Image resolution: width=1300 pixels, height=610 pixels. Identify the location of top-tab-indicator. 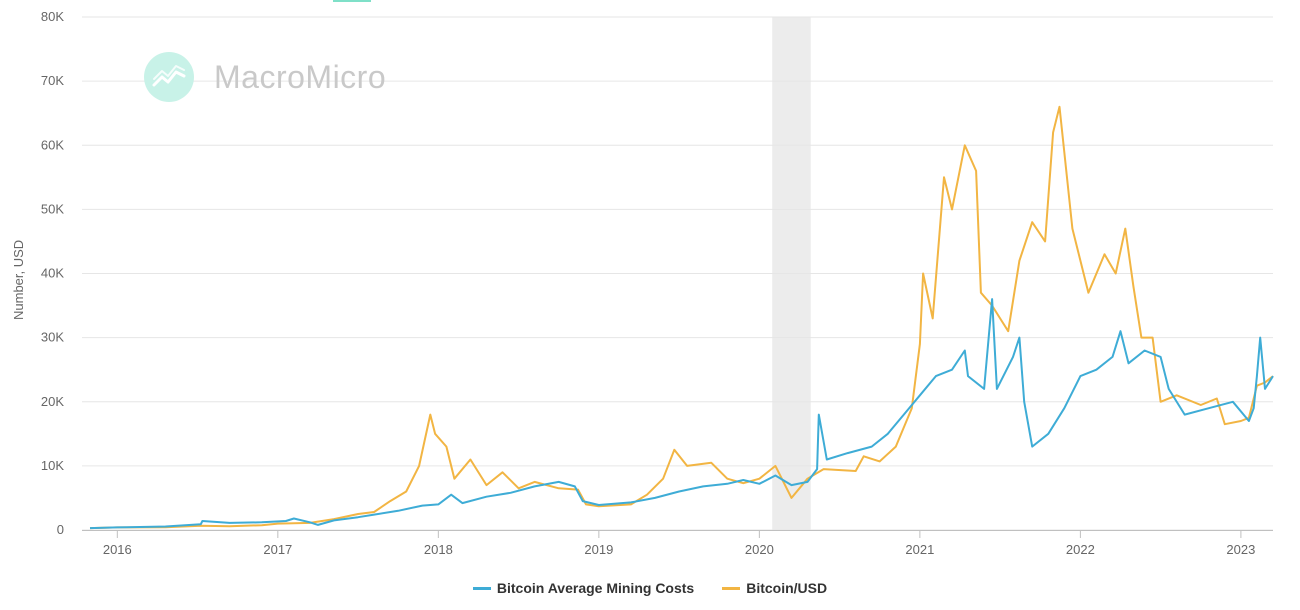
(352, 1).